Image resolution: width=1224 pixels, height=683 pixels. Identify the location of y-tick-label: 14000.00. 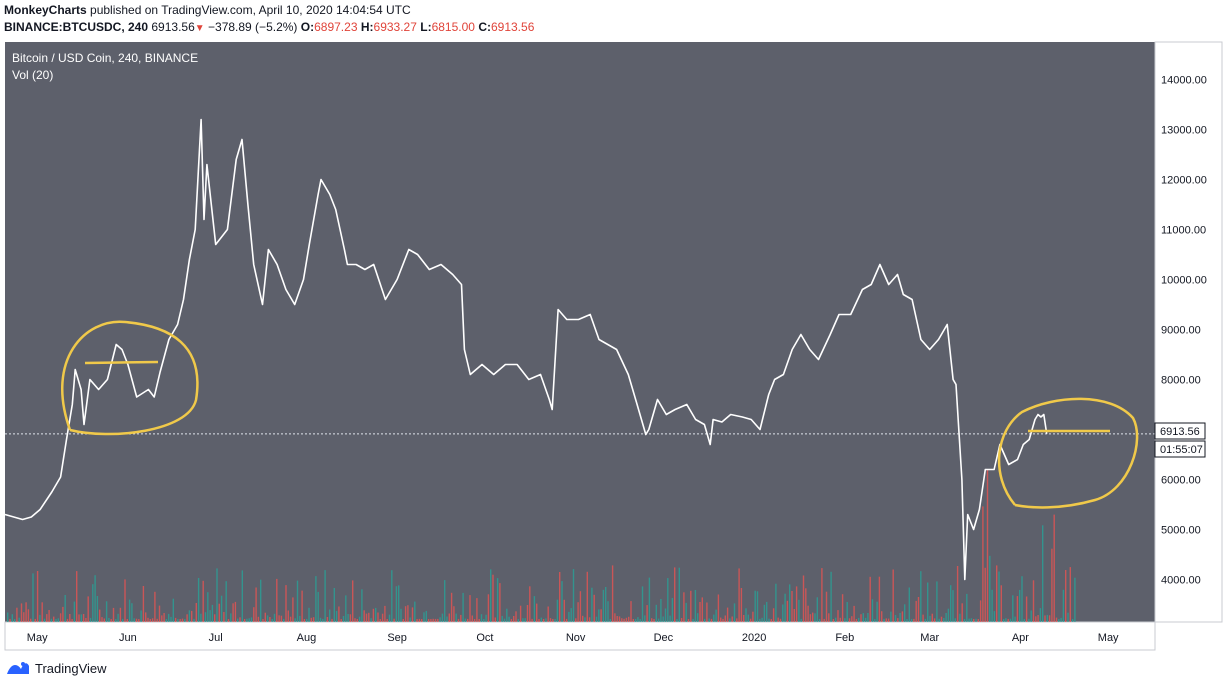
(1184, 81).